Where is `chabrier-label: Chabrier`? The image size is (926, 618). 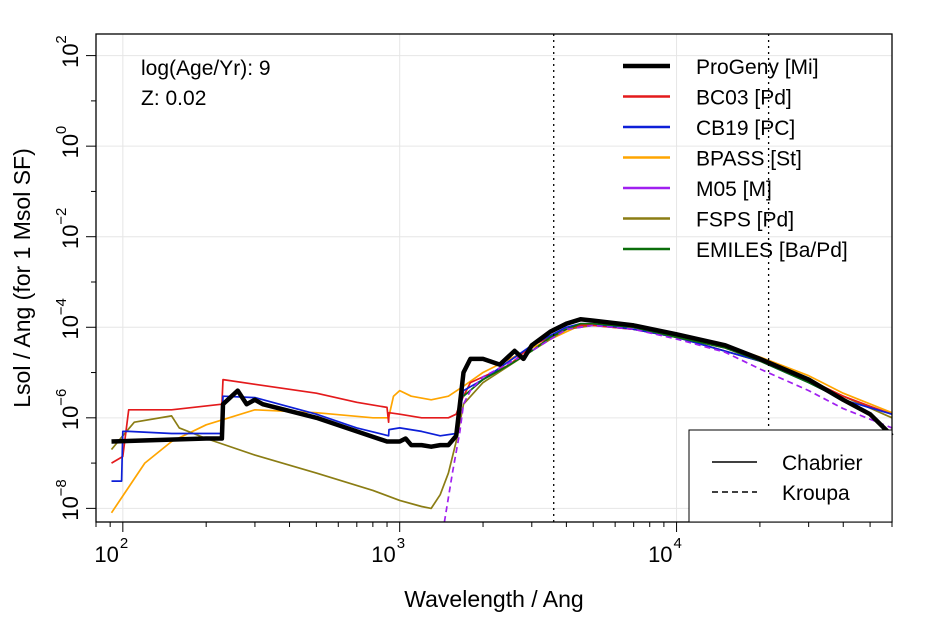 chabrier-label: Chabrier is located at coordinates (822, 463).